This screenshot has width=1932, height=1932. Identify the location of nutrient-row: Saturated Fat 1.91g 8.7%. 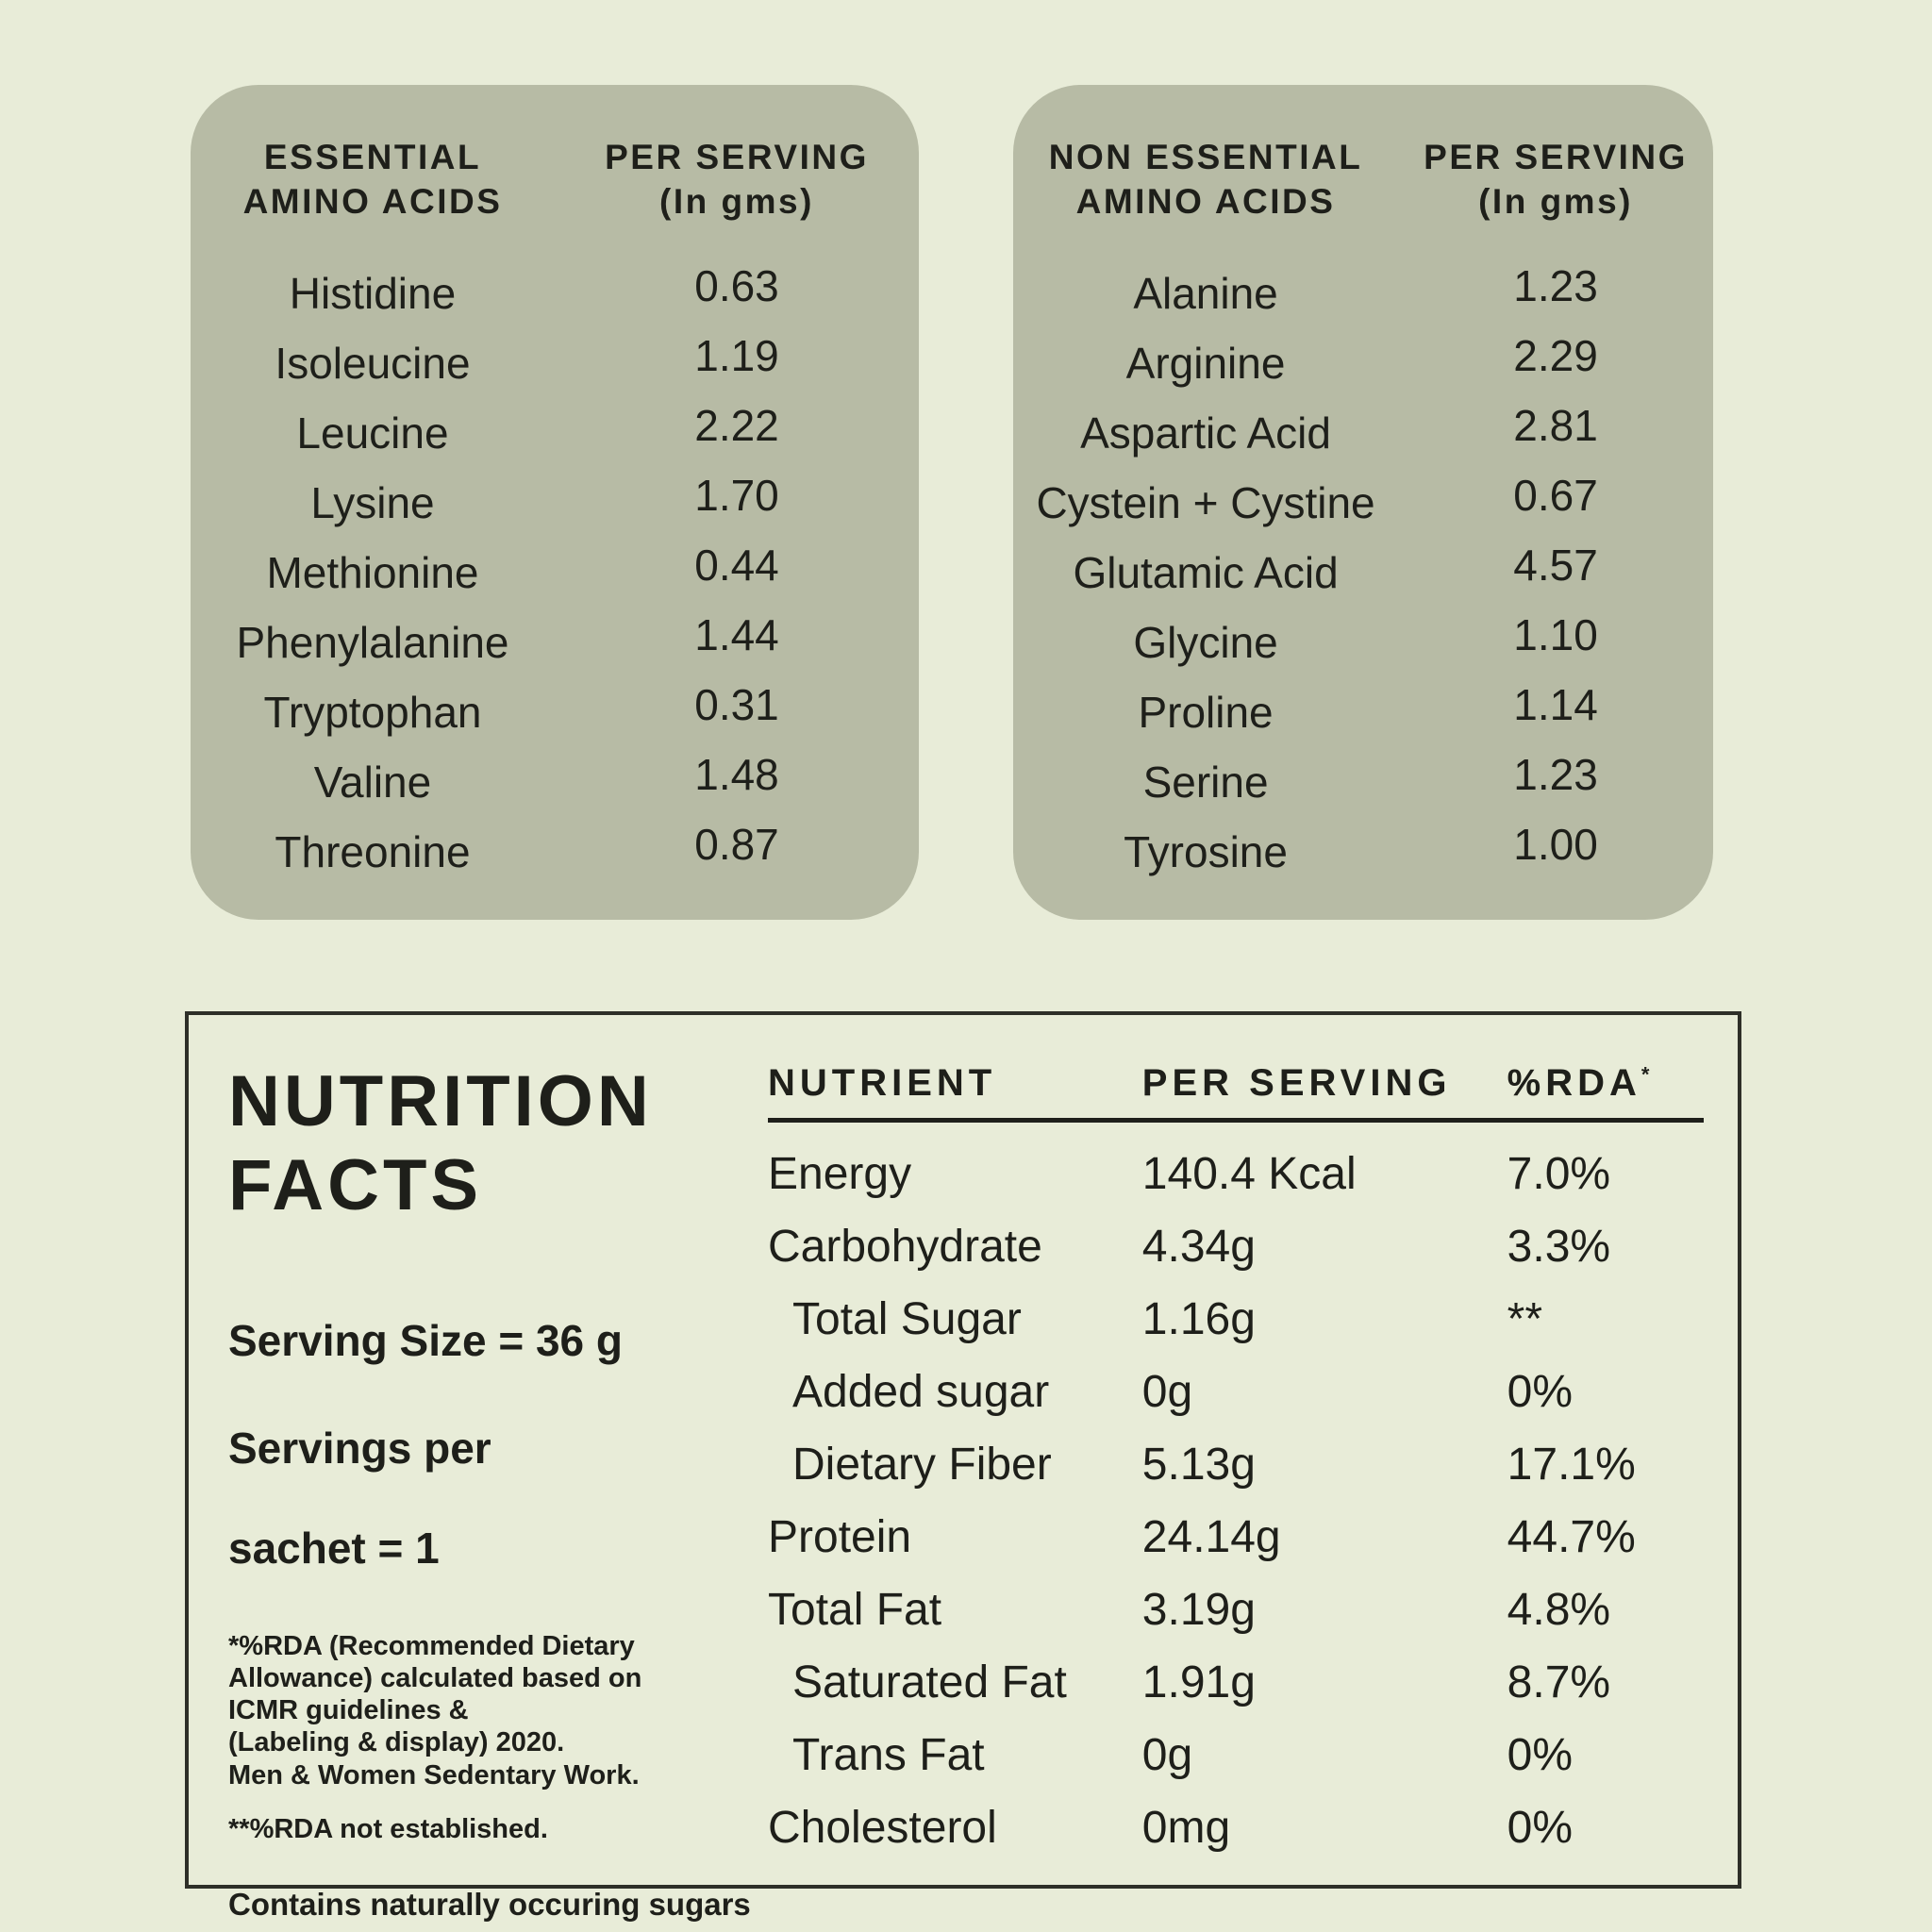
(1236, 1682).